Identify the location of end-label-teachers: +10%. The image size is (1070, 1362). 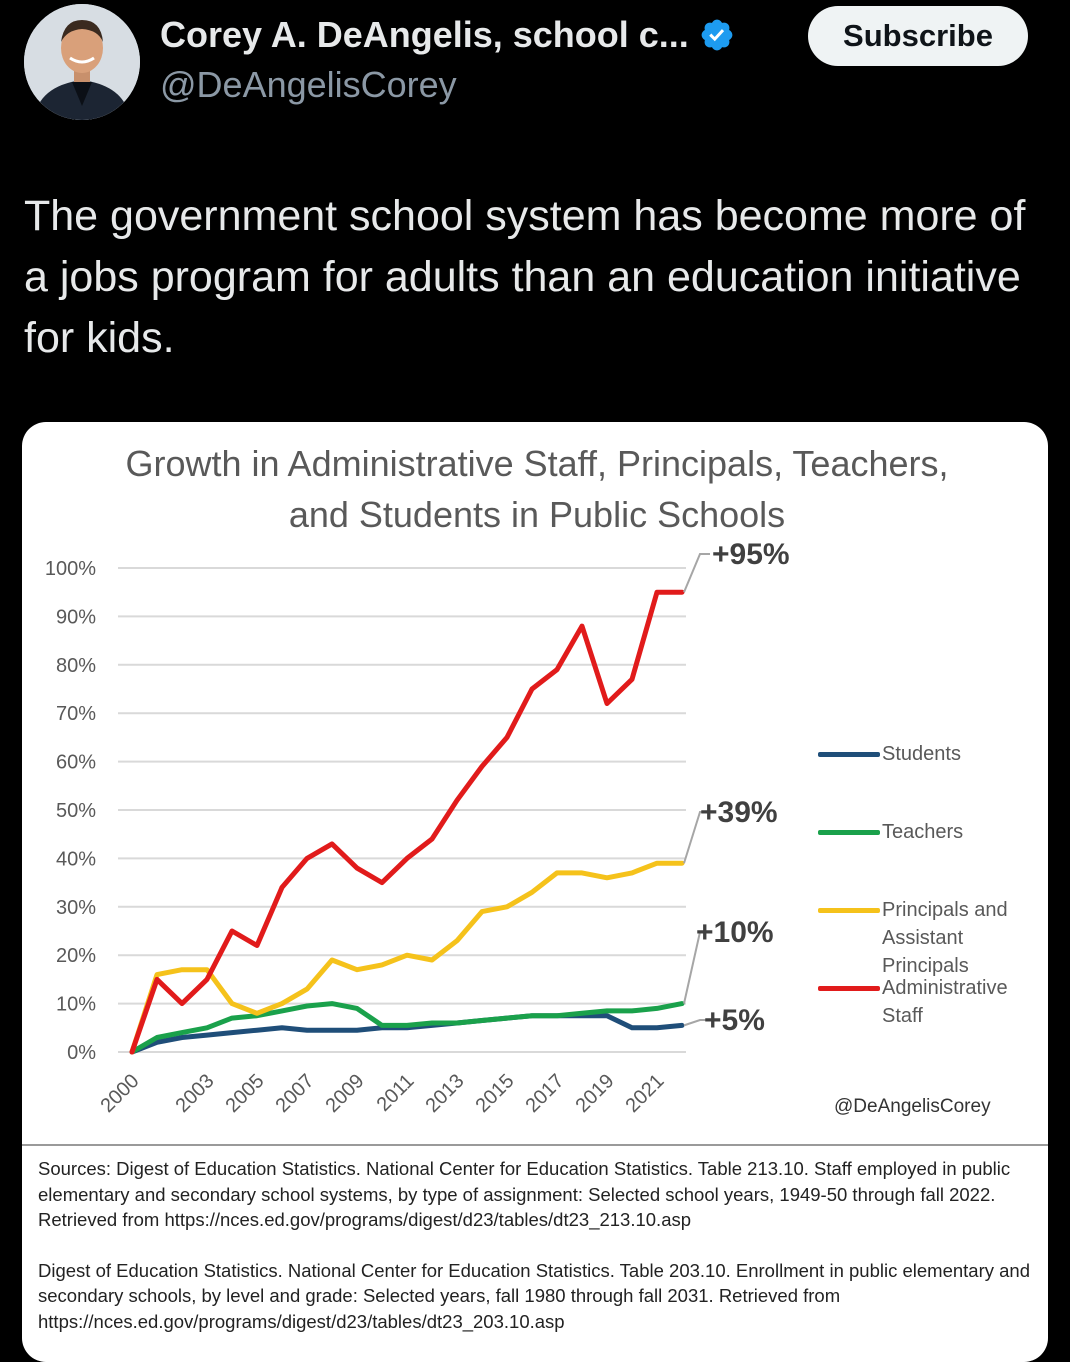
(735, 932).